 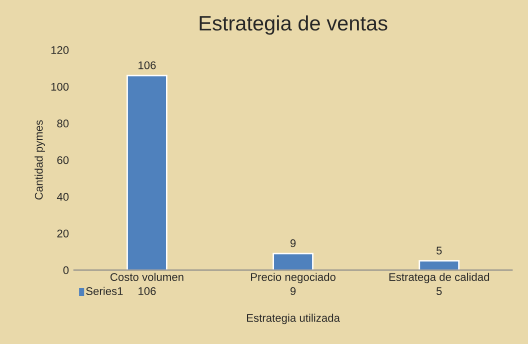 I want to click on y-tick-label: 120, so click(x=60, y=50).